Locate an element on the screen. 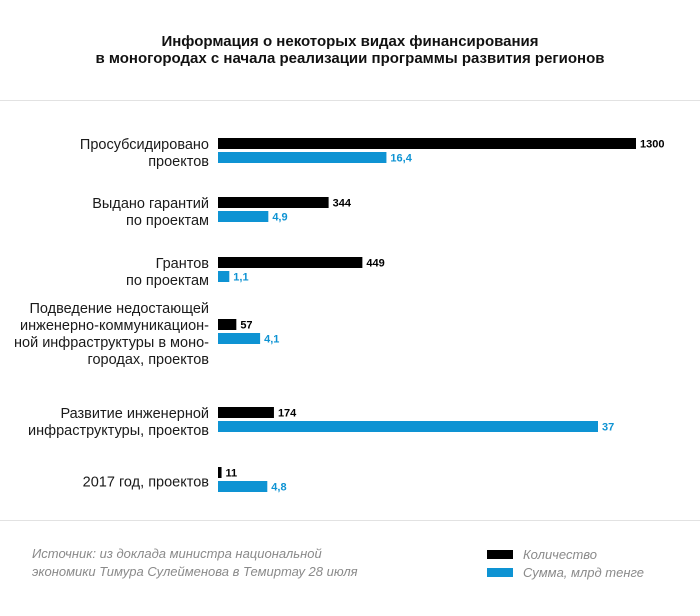 This screenshot has width=700, height=616. data-label-sum: 1,1 is located at coordinates (240, 278).